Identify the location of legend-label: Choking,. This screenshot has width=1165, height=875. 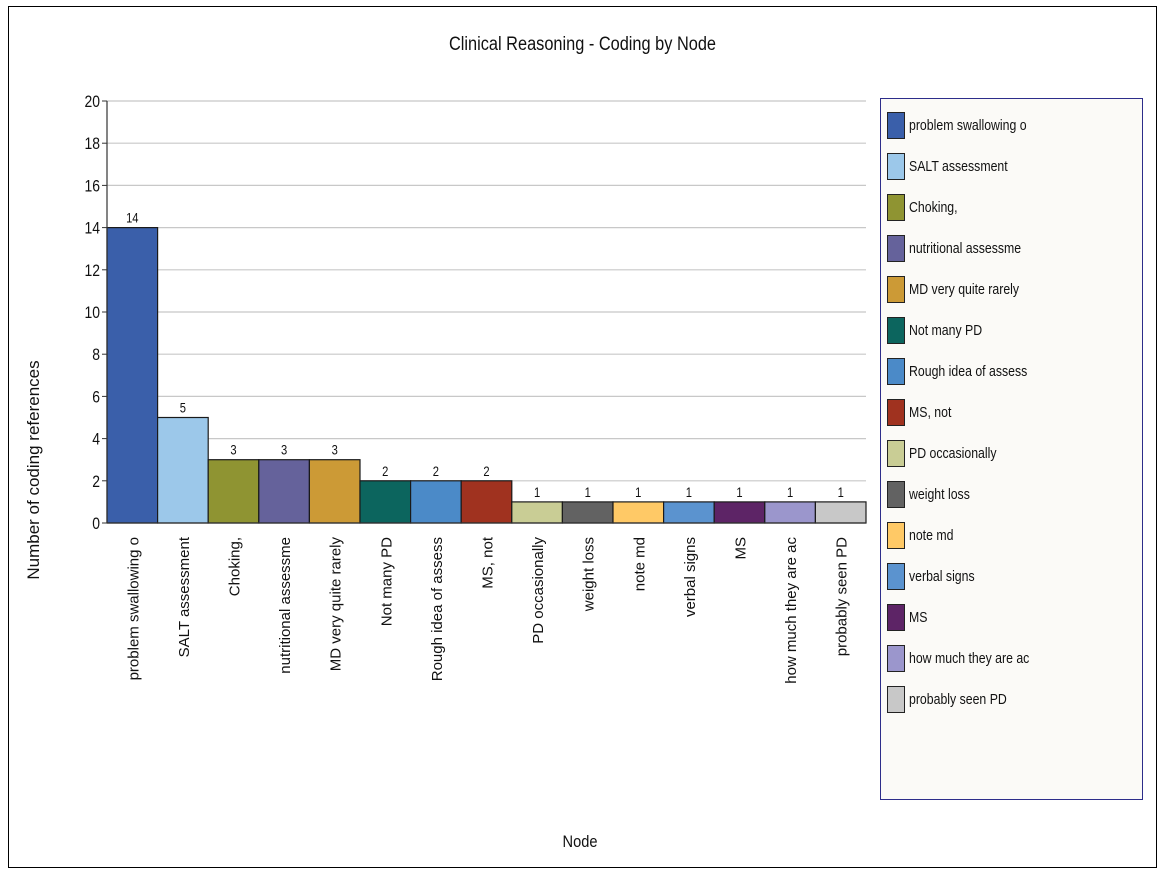
(933, 207).